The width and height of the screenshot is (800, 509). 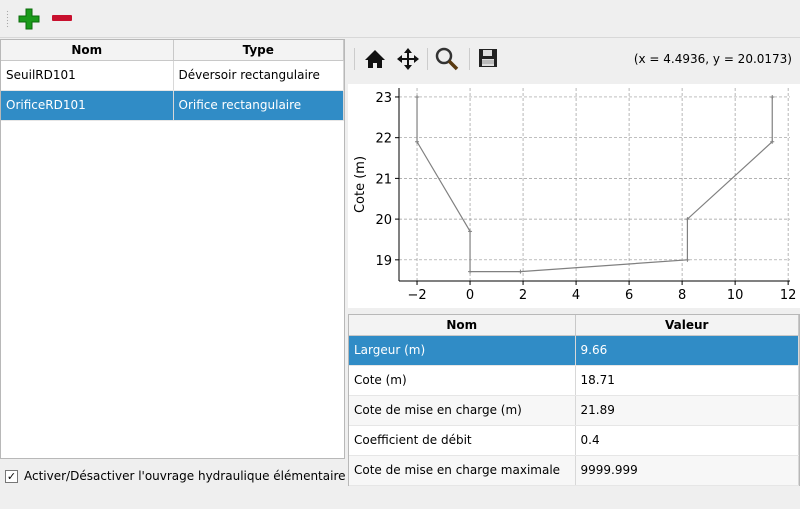 What do you see at coordinates (383, 261) in the screenshot?
I see `y-tick-label: 19` at bounding box center [383, 261].